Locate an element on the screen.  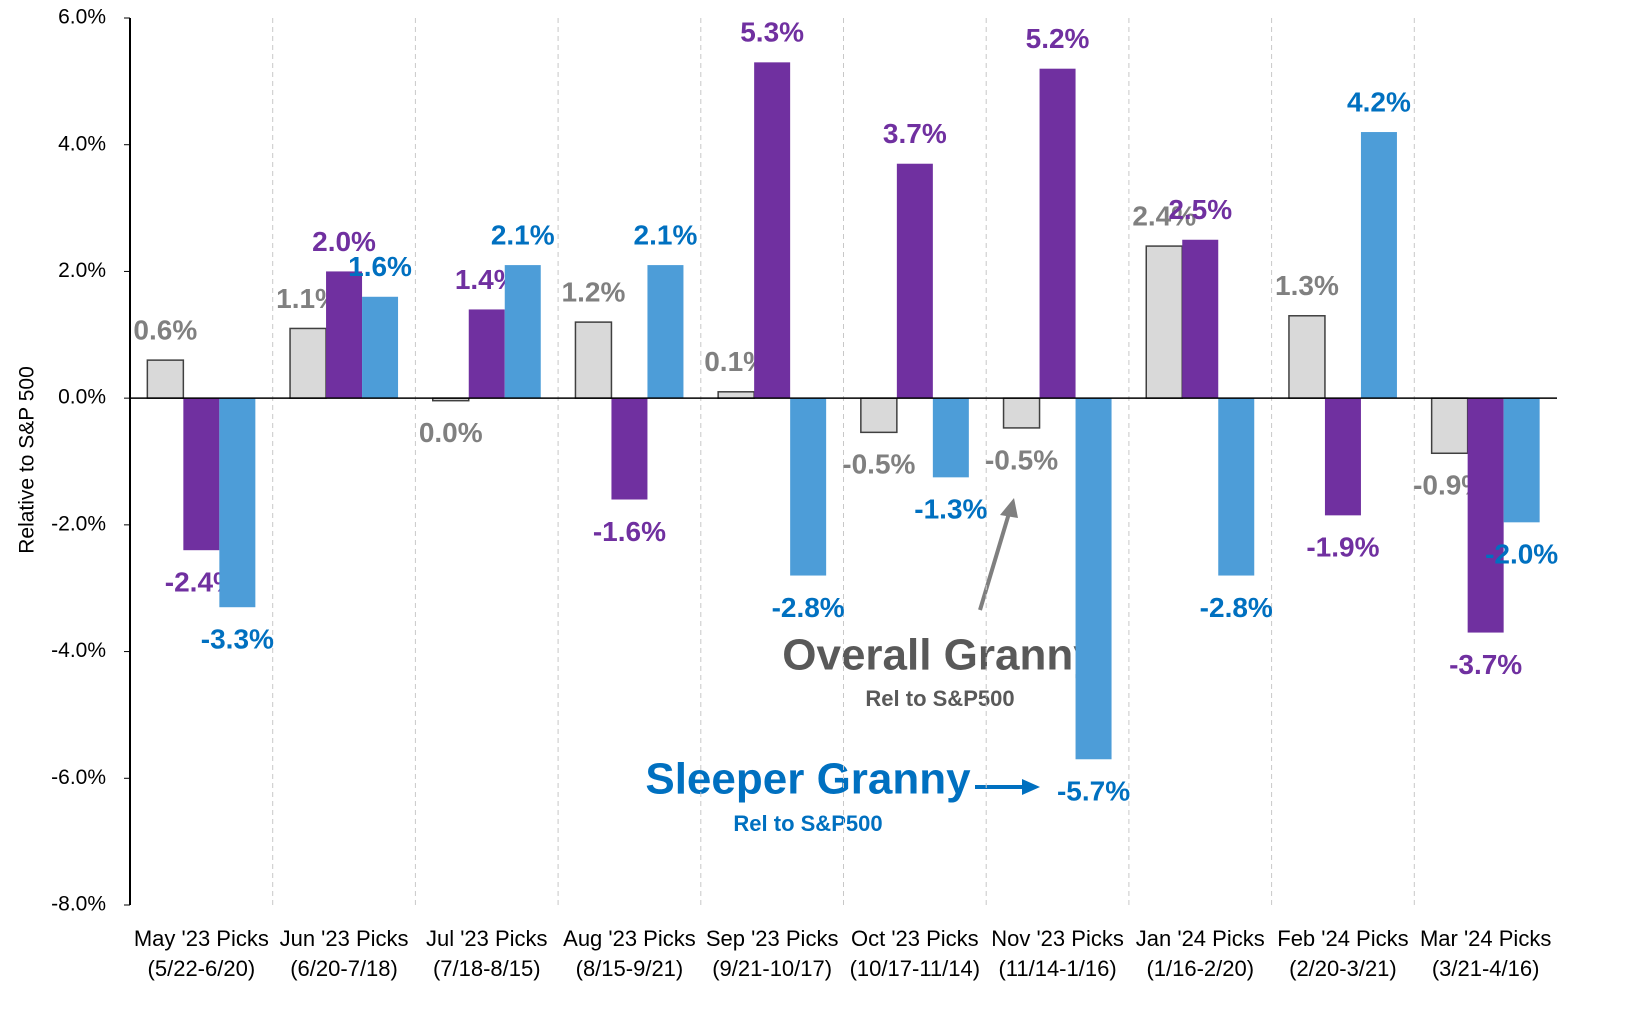
x-tick-label: Sep '23 Picks is located at coordinates (772, 938).